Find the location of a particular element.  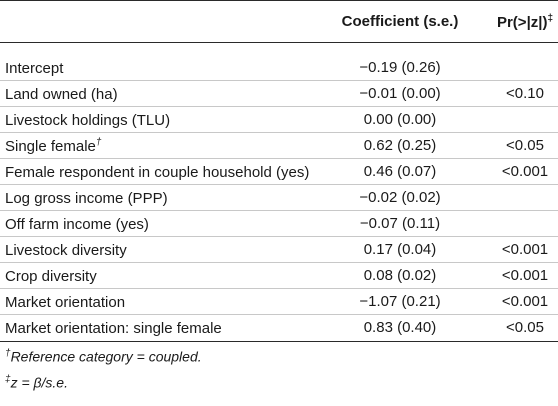

footnote-mark: † is located at coordinates (8, 353).